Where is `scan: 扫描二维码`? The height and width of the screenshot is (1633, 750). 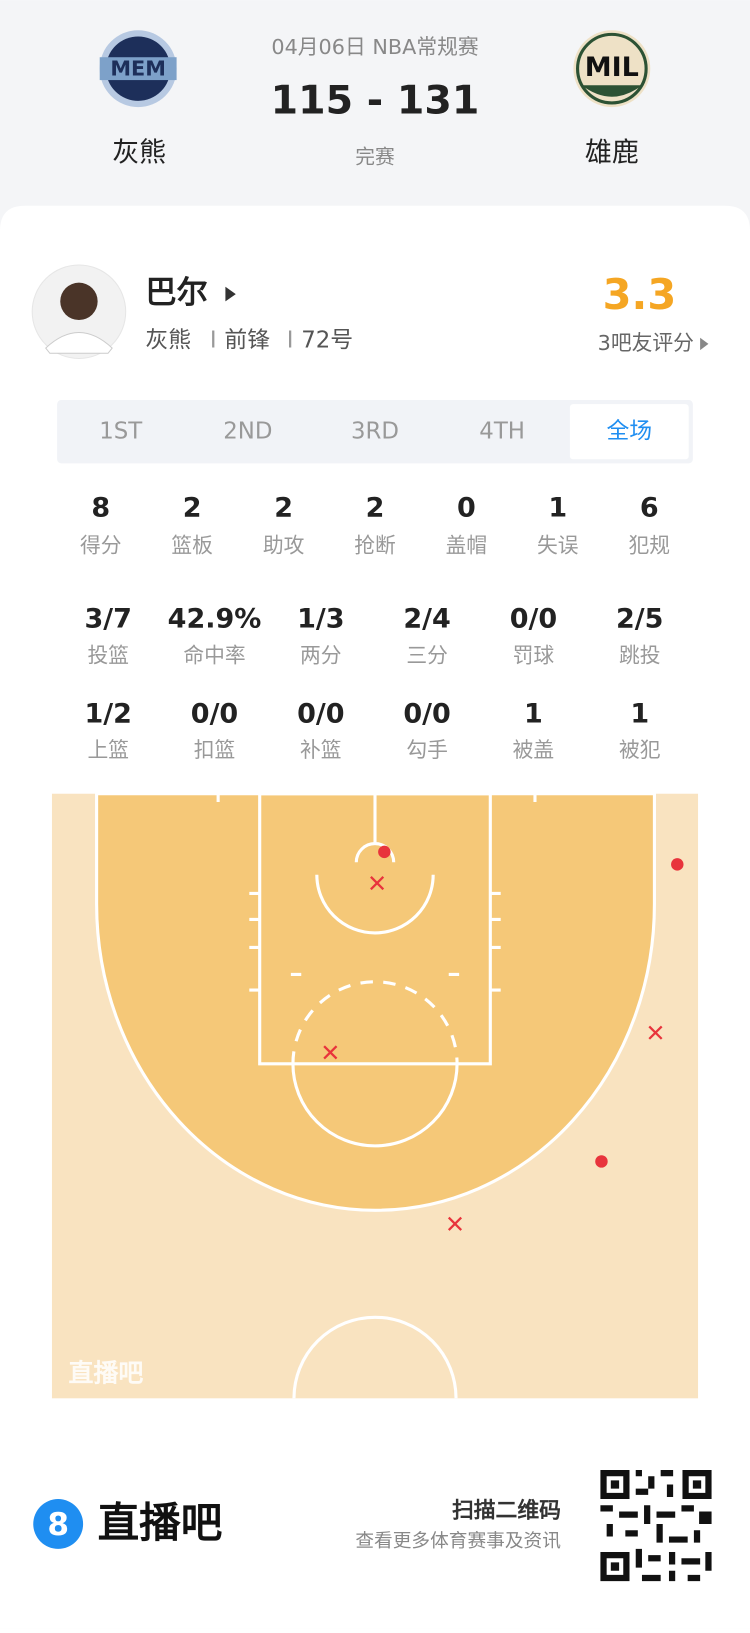
scan: 扫描二维码 is located at coordinates (506, 1511).